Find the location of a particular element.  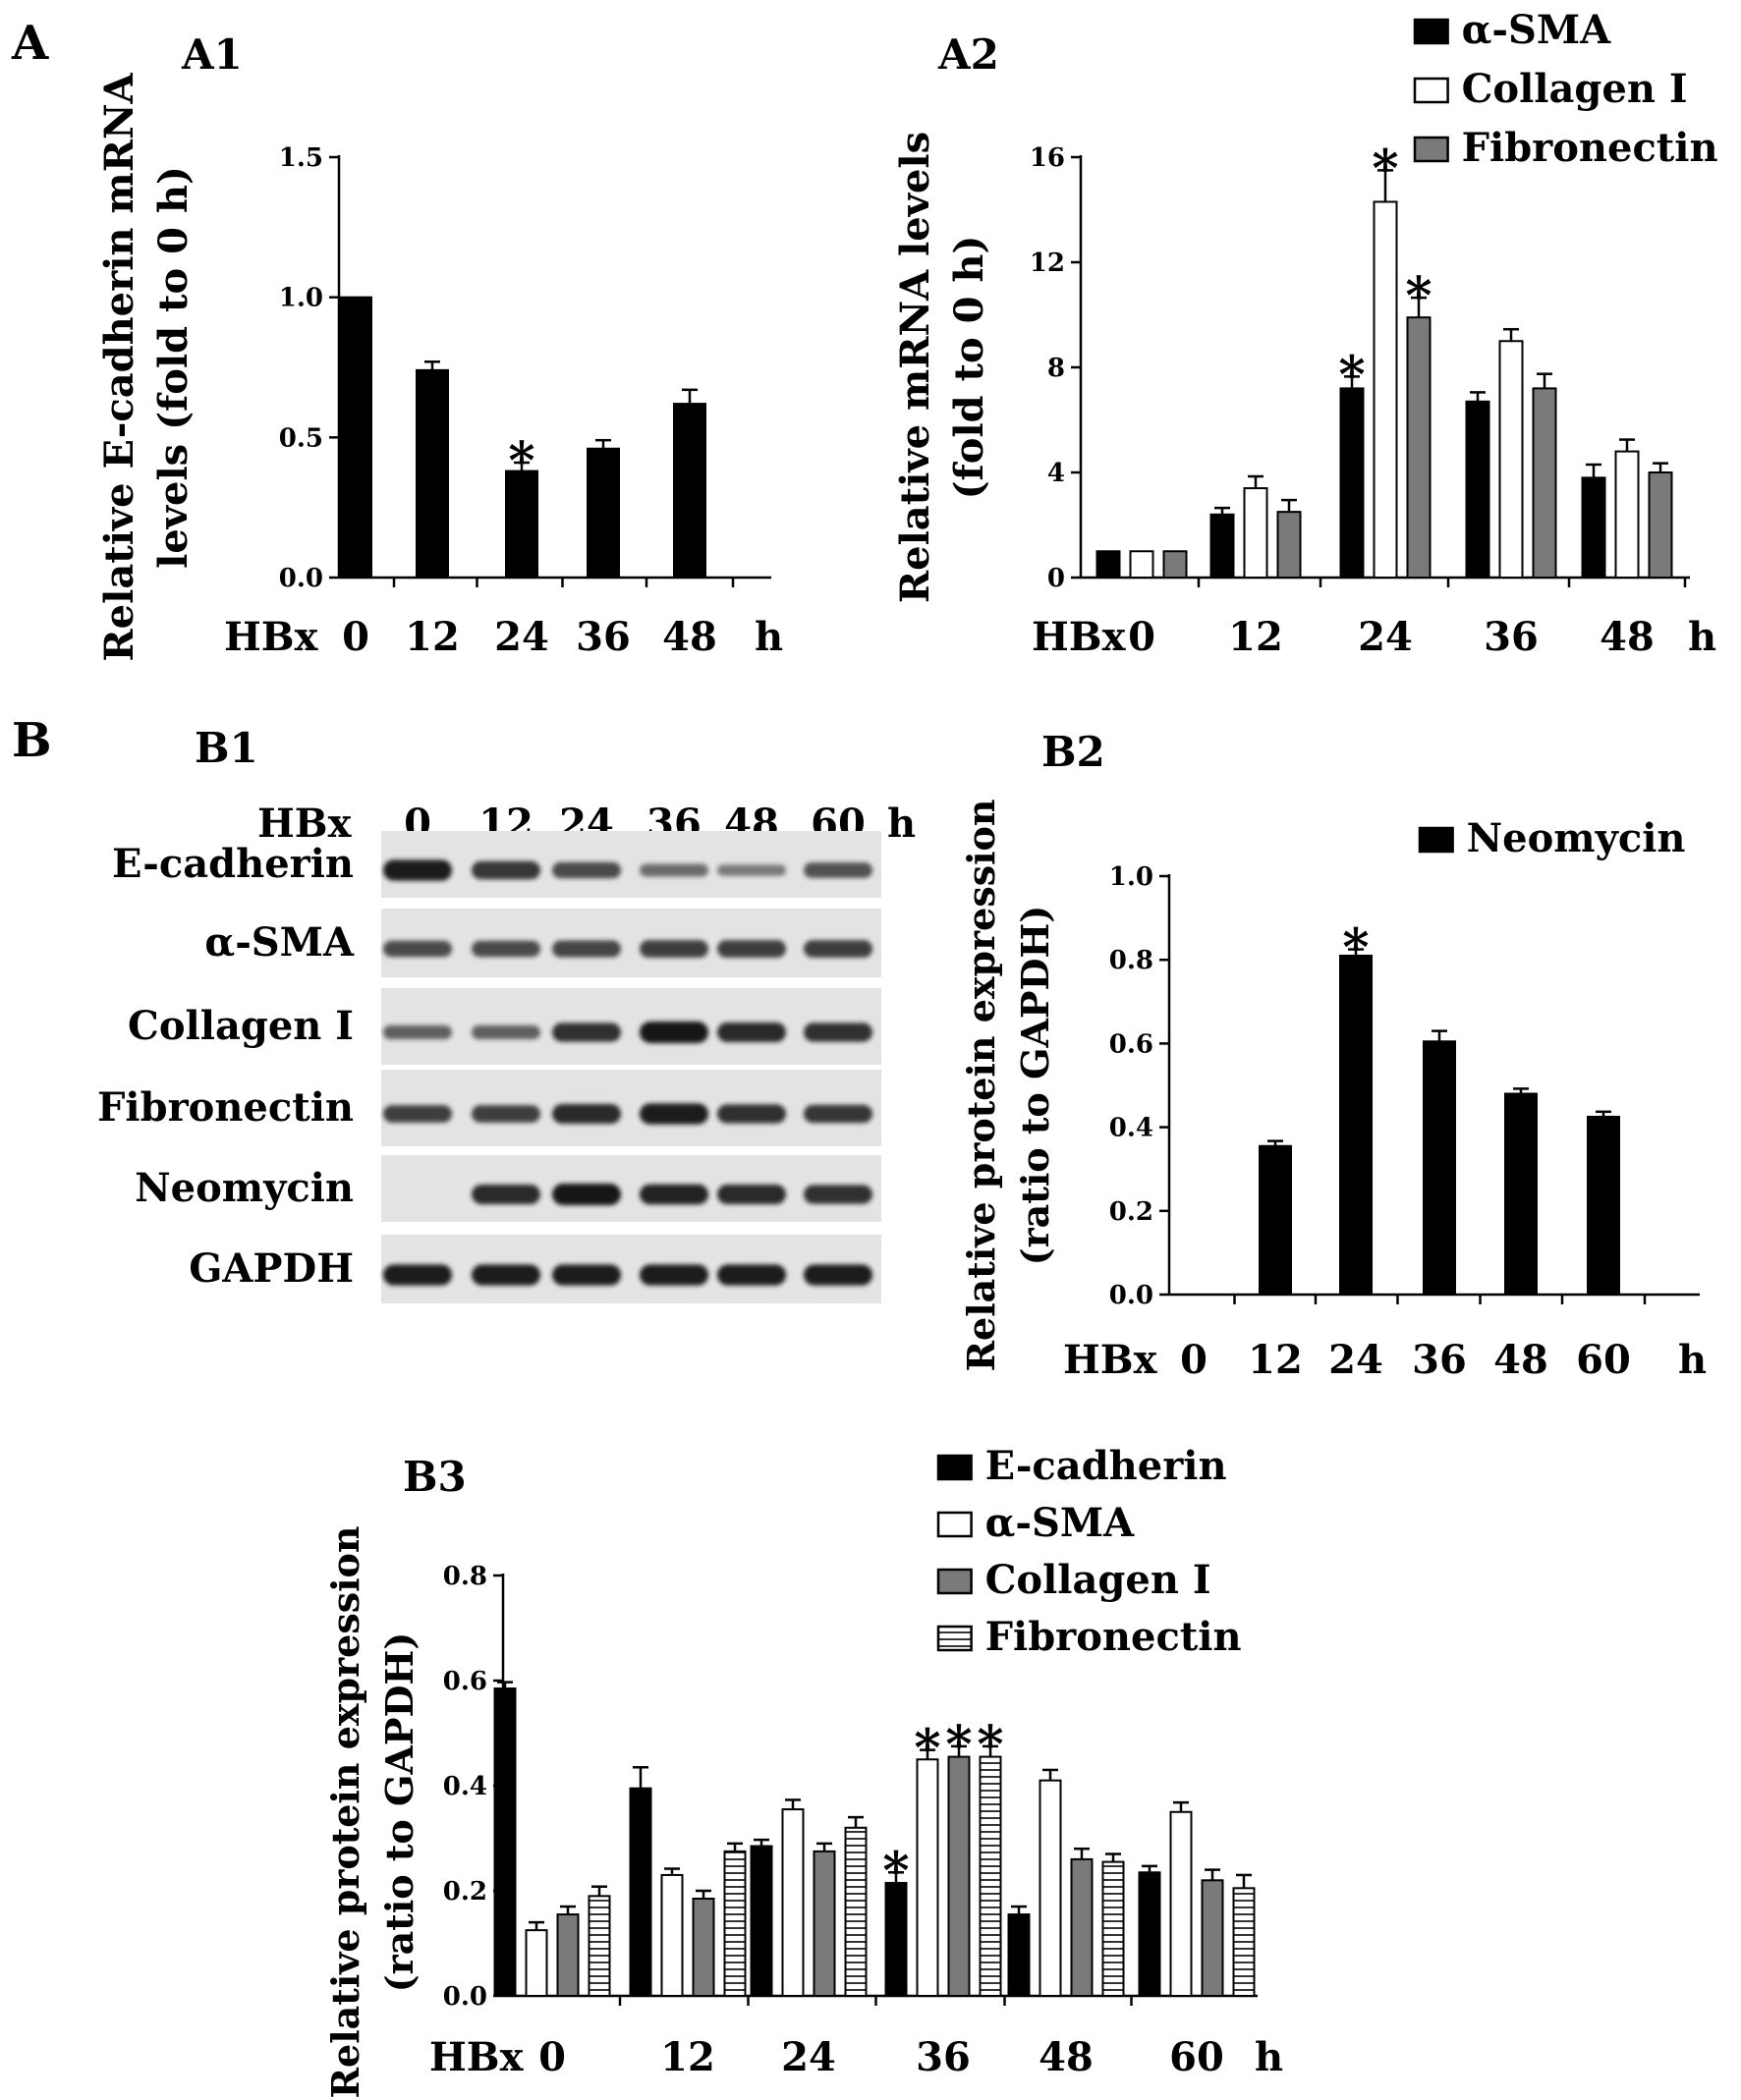

y-tick-label: 12 is located at coordinates (1047, 263).